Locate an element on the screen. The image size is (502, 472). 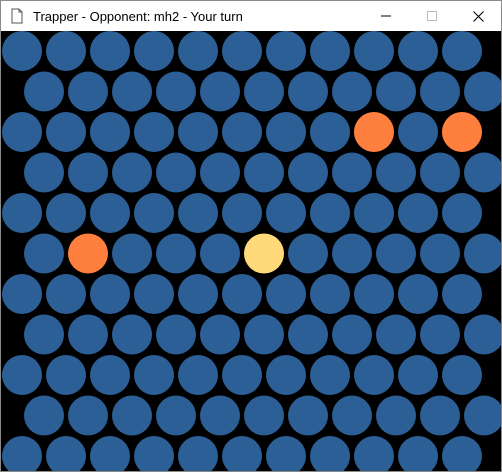
player-piece is located at coordinates (264, 253).